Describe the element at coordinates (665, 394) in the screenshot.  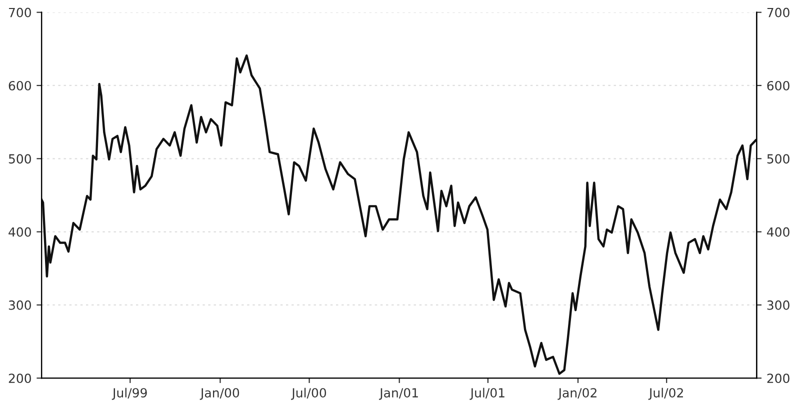
I see `x-tick-label: Jul/02` at that location.